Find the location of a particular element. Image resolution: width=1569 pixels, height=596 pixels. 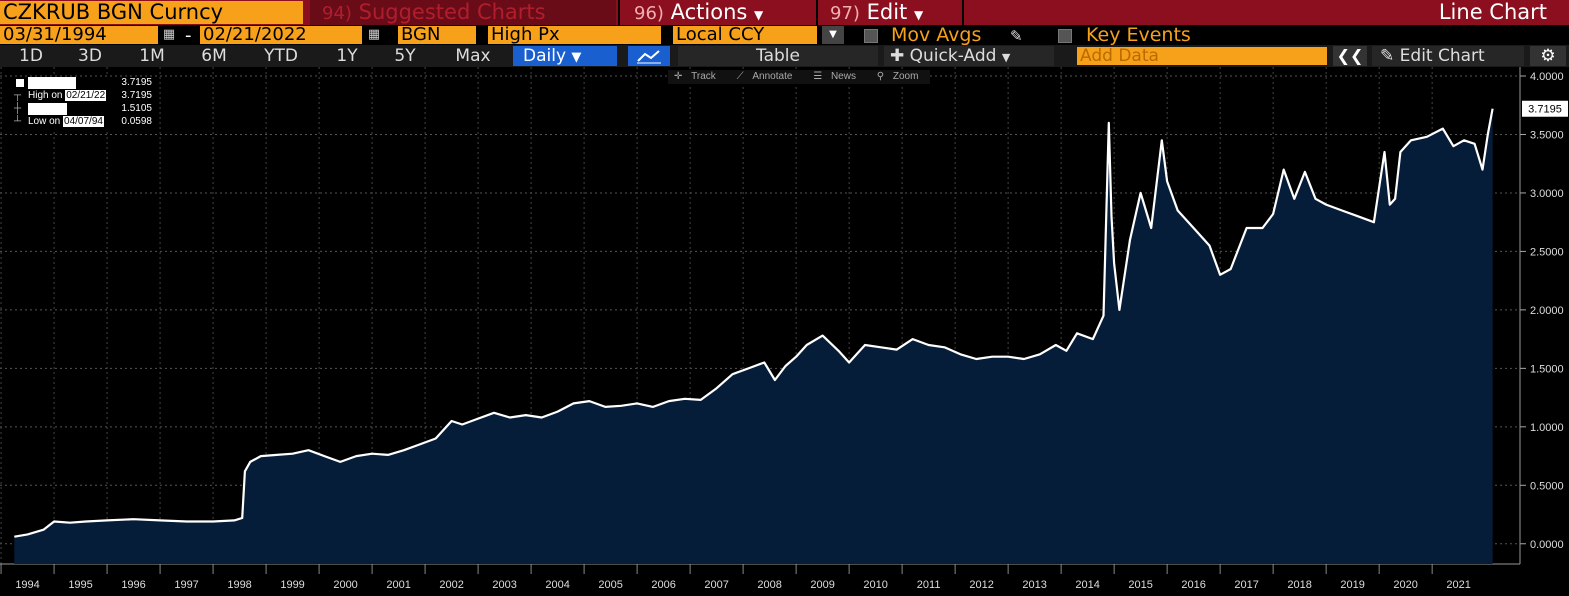

annotate-tool: ⟋ Annotate is located at coordinates (764, 76).